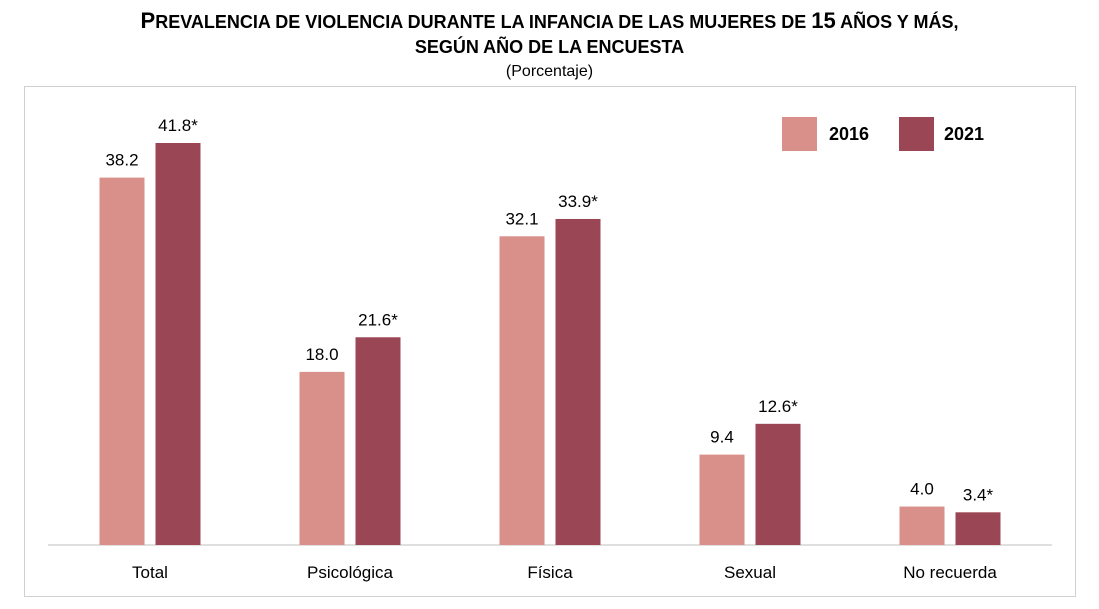 The height and width of the screenshot is (609, 1099). What do you see at coordinates (148, 20) in the screenshot?
I see `title-initial: P` at bounding box center [148, 20].